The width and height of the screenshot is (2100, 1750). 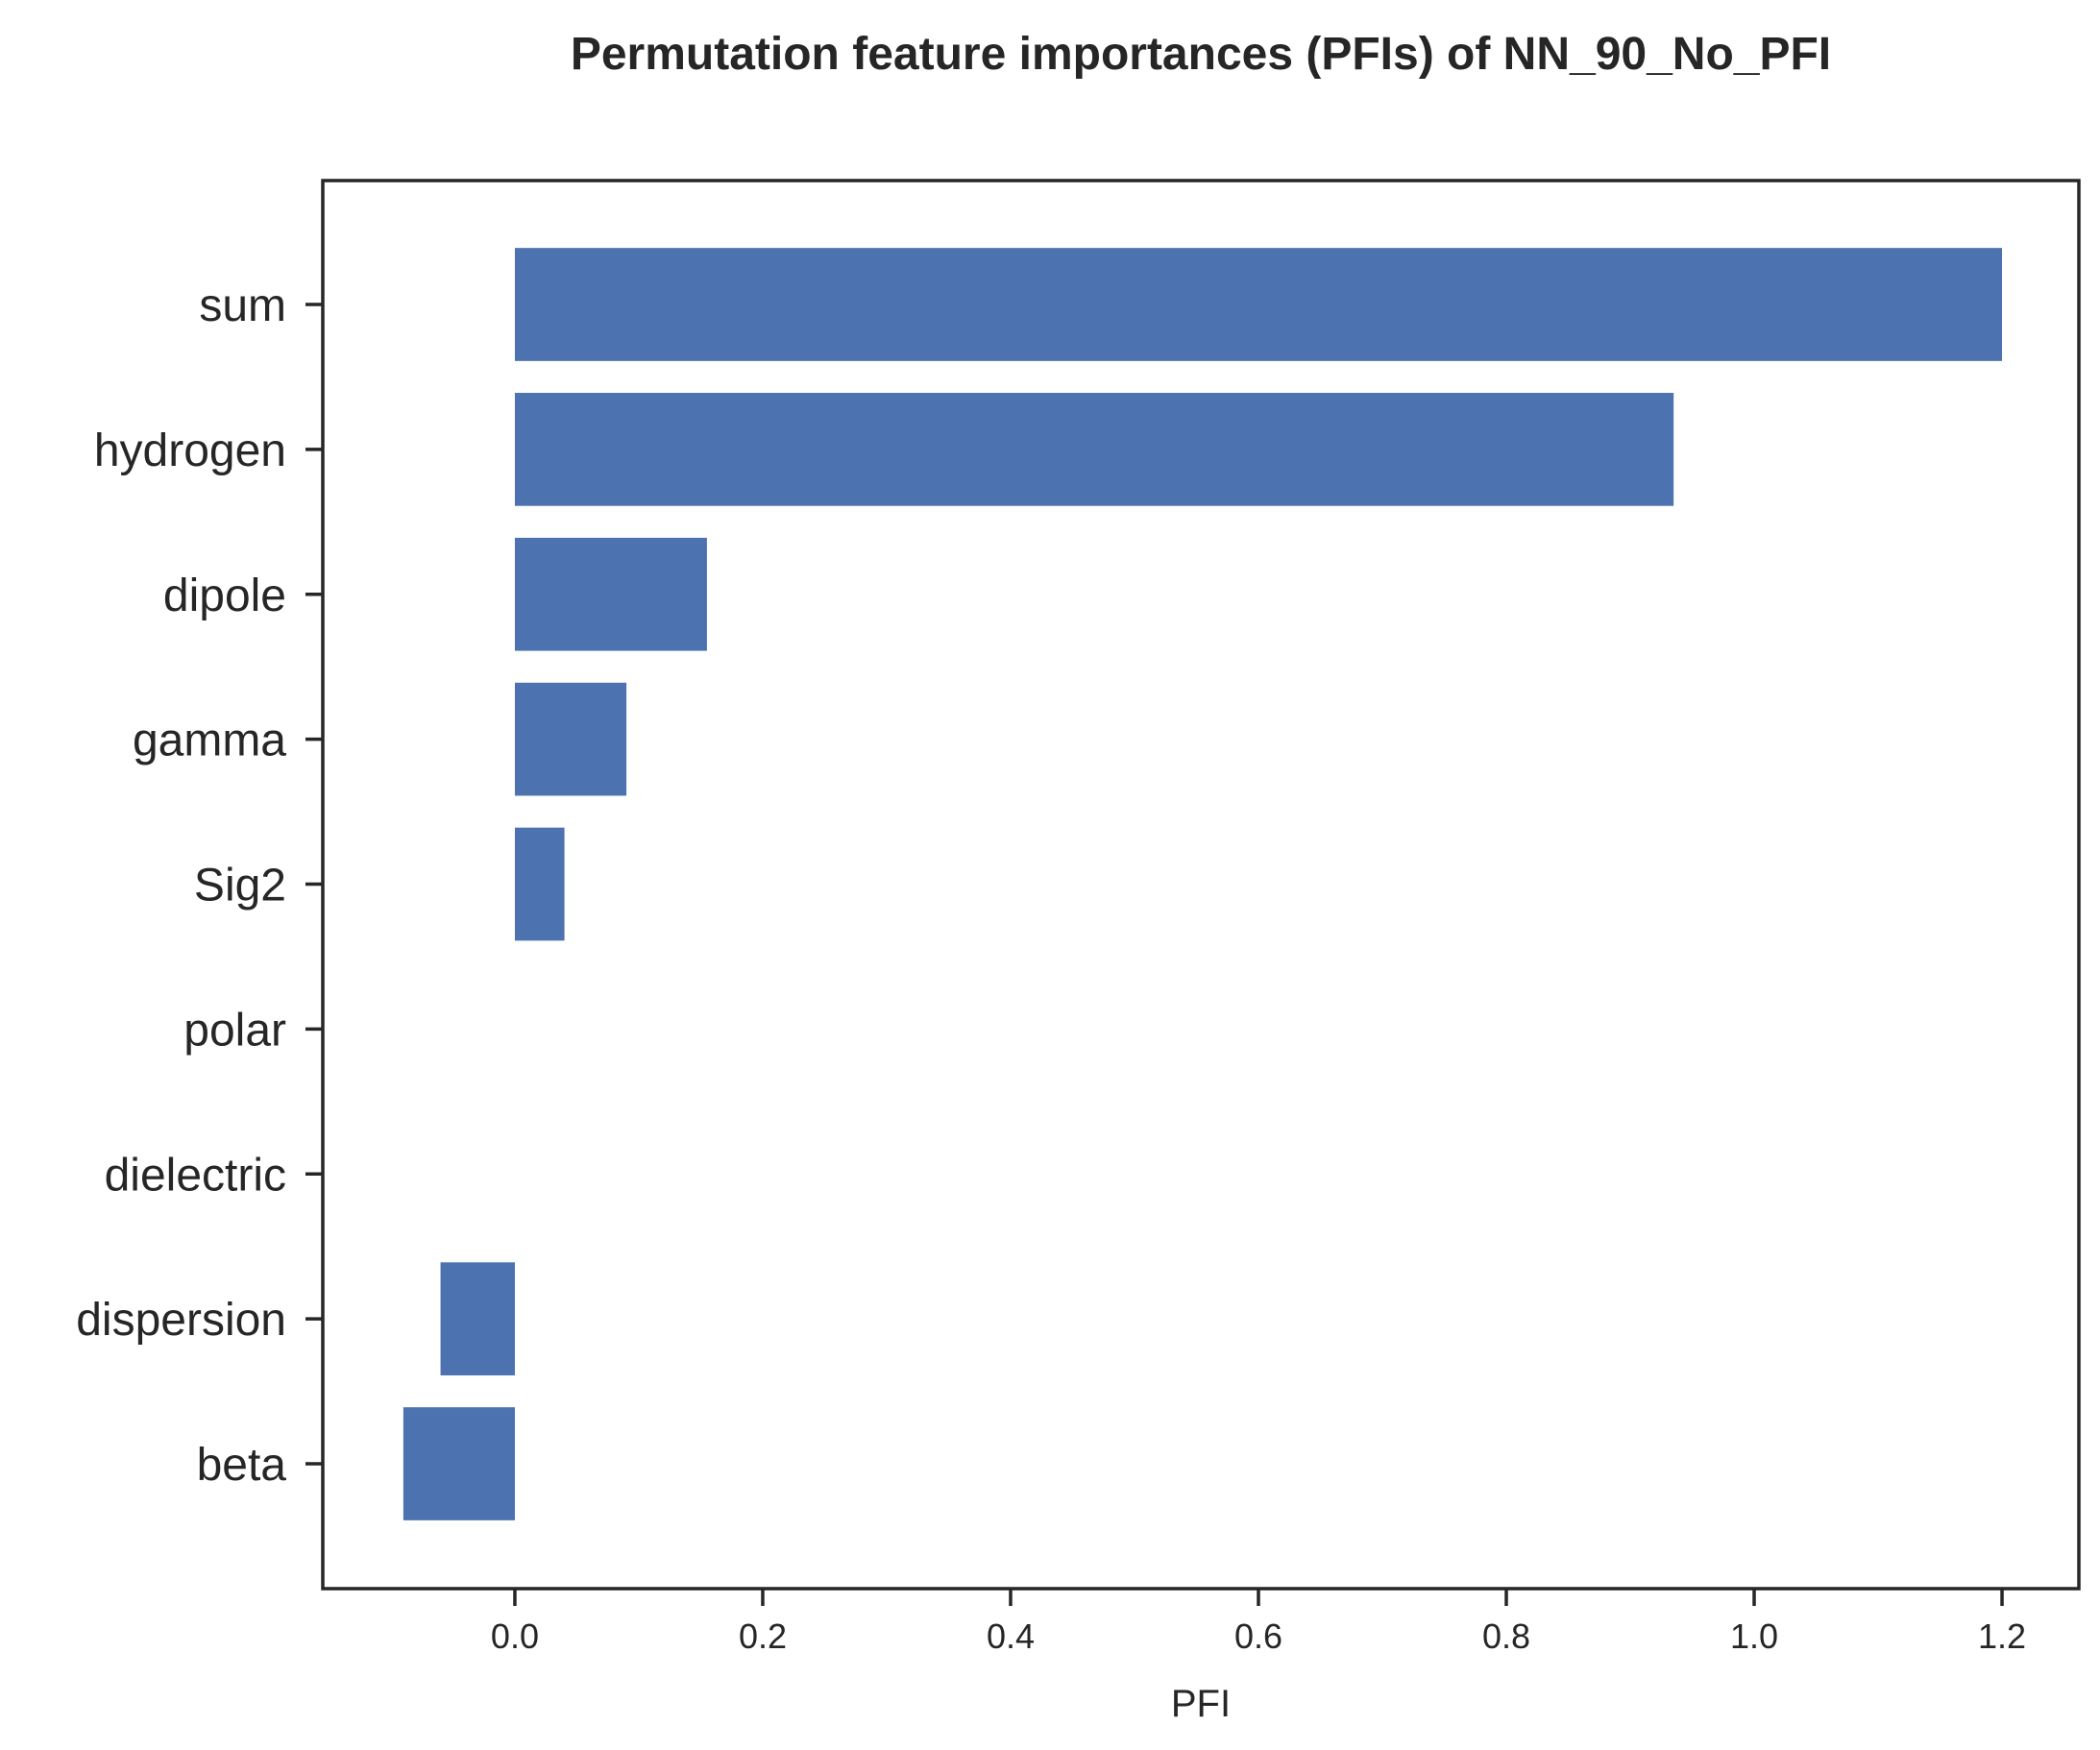 I want to click on bar-dispersion, so click(x=477, y=1318).